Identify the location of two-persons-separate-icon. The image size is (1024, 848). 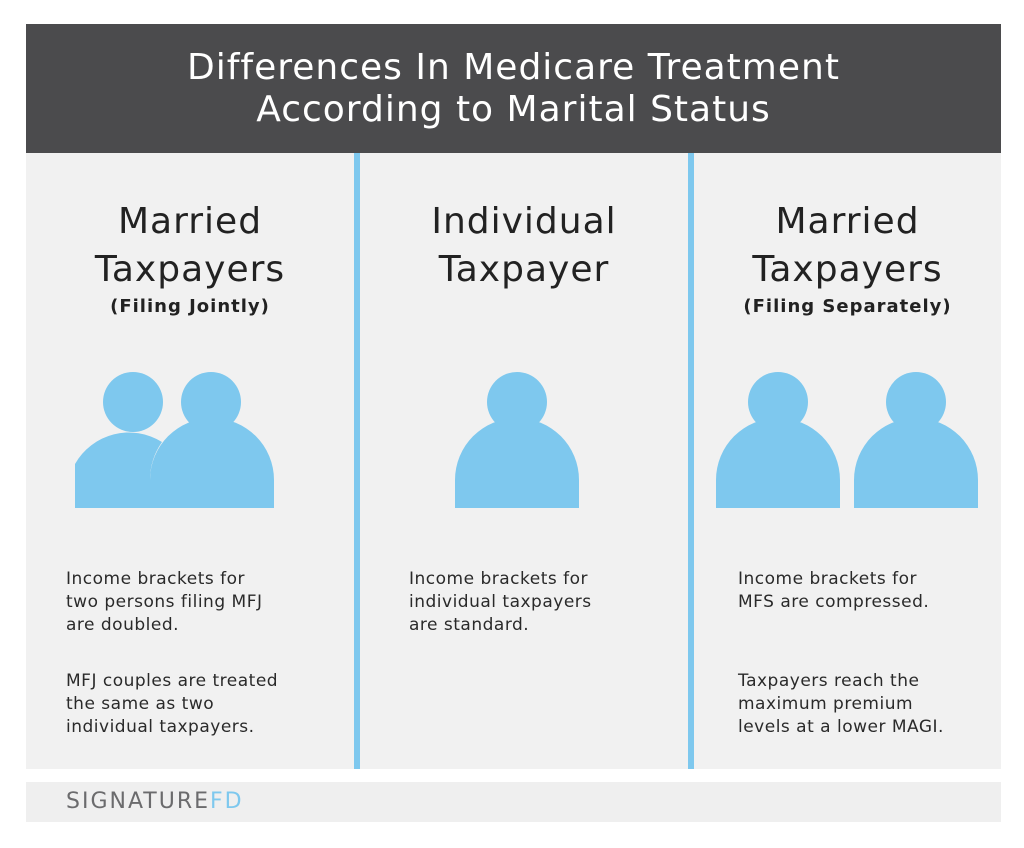
(847, 440).